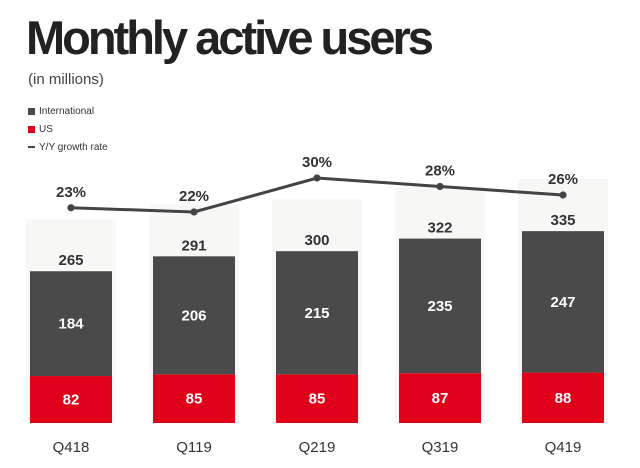 The image size is (640, 468). Describe the element at coordinates (73, 147) in the screenshot. I see `legend-label-growth: Y/Y growth rate` at that location.